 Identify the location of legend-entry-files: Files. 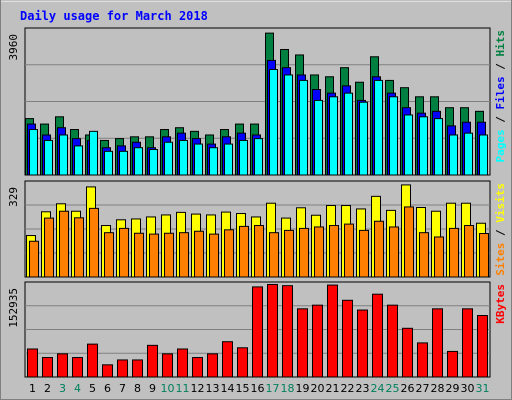
(500, 92).